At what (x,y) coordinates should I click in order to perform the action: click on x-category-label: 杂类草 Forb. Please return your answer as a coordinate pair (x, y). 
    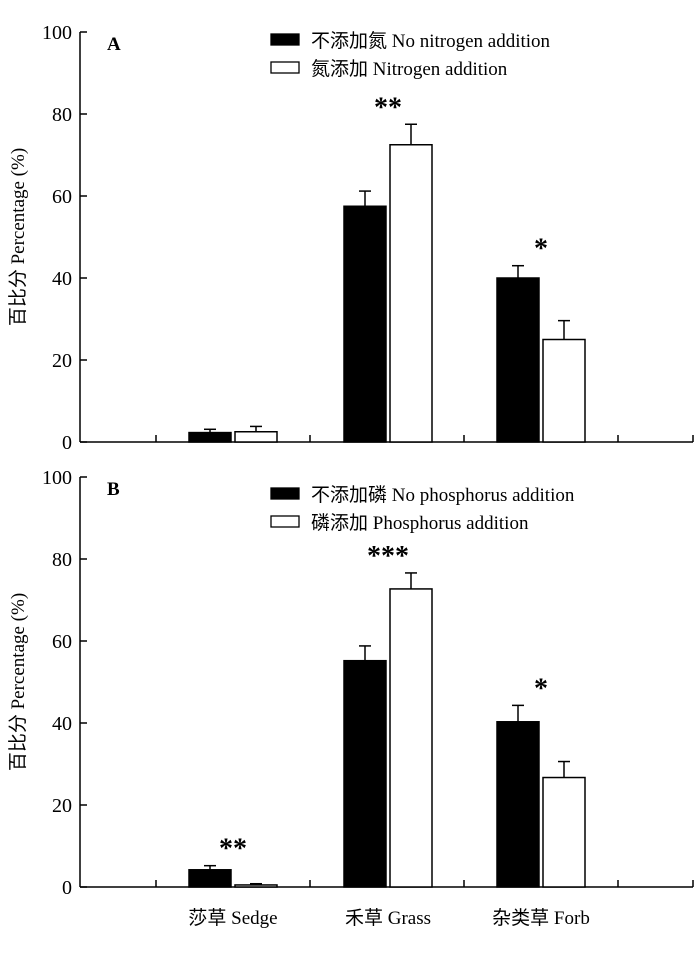
    Looking at the image, I should click on (541, 918).